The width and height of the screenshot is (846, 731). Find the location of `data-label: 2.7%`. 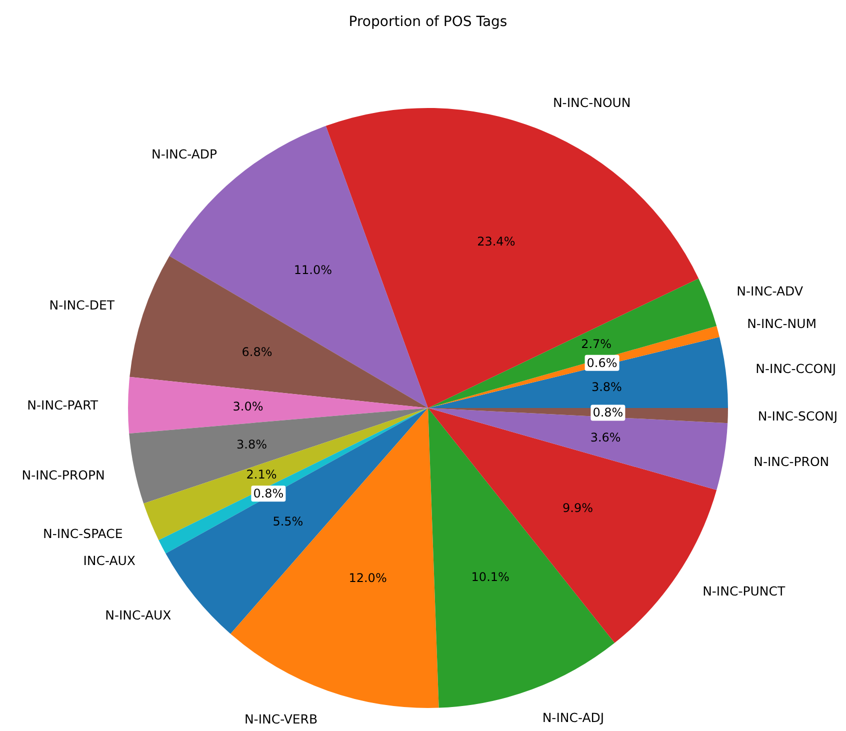

data-label: 2.7% is located at coordinates (596, 343).